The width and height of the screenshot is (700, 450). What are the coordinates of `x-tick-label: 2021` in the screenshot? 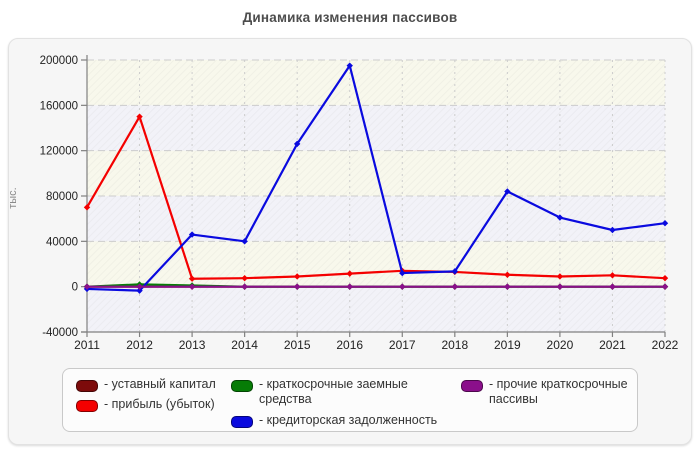 It's located at (612, 345).